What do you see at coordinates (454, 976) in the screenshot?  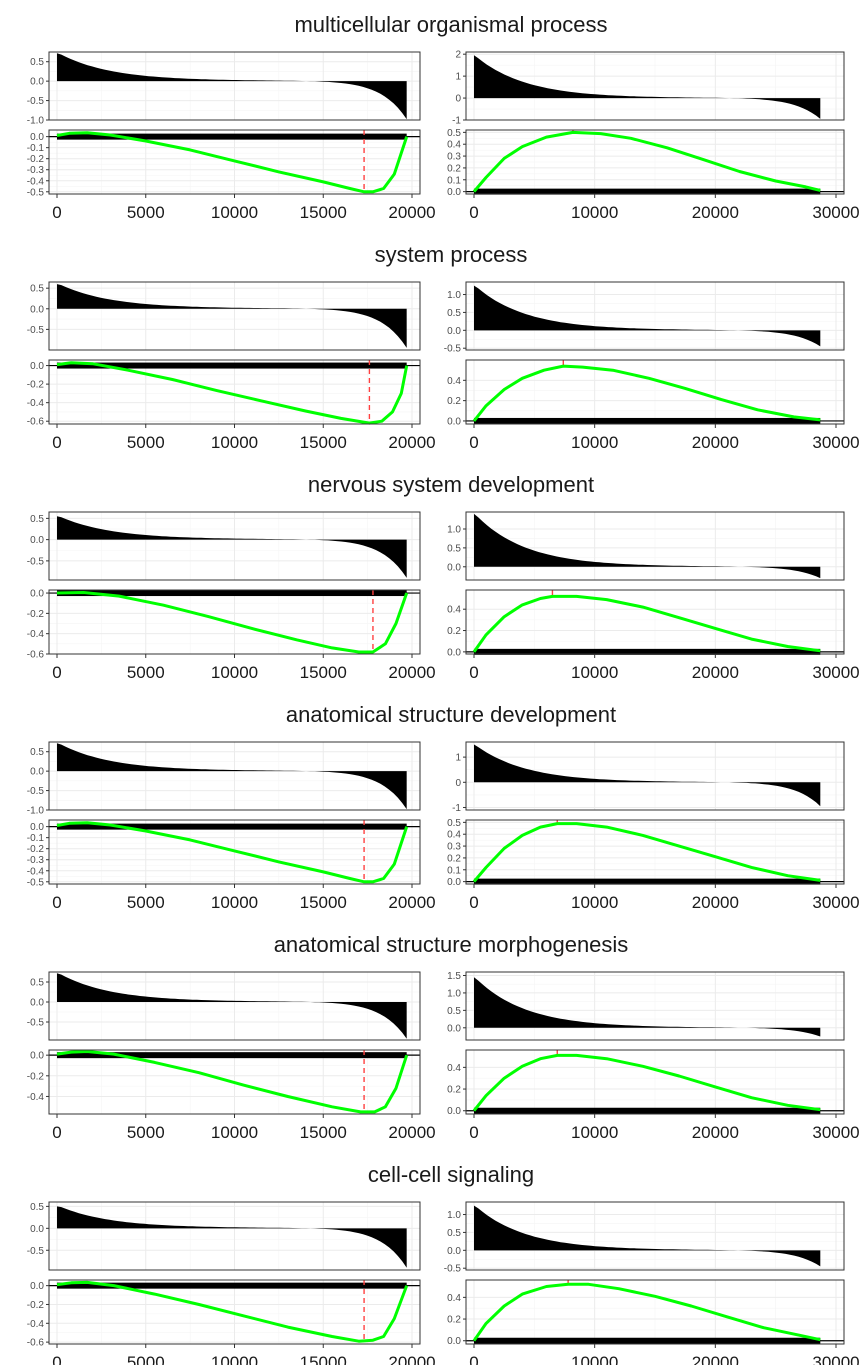 I see `y-tick-label: 1.5` at bounding box center [454, 976].